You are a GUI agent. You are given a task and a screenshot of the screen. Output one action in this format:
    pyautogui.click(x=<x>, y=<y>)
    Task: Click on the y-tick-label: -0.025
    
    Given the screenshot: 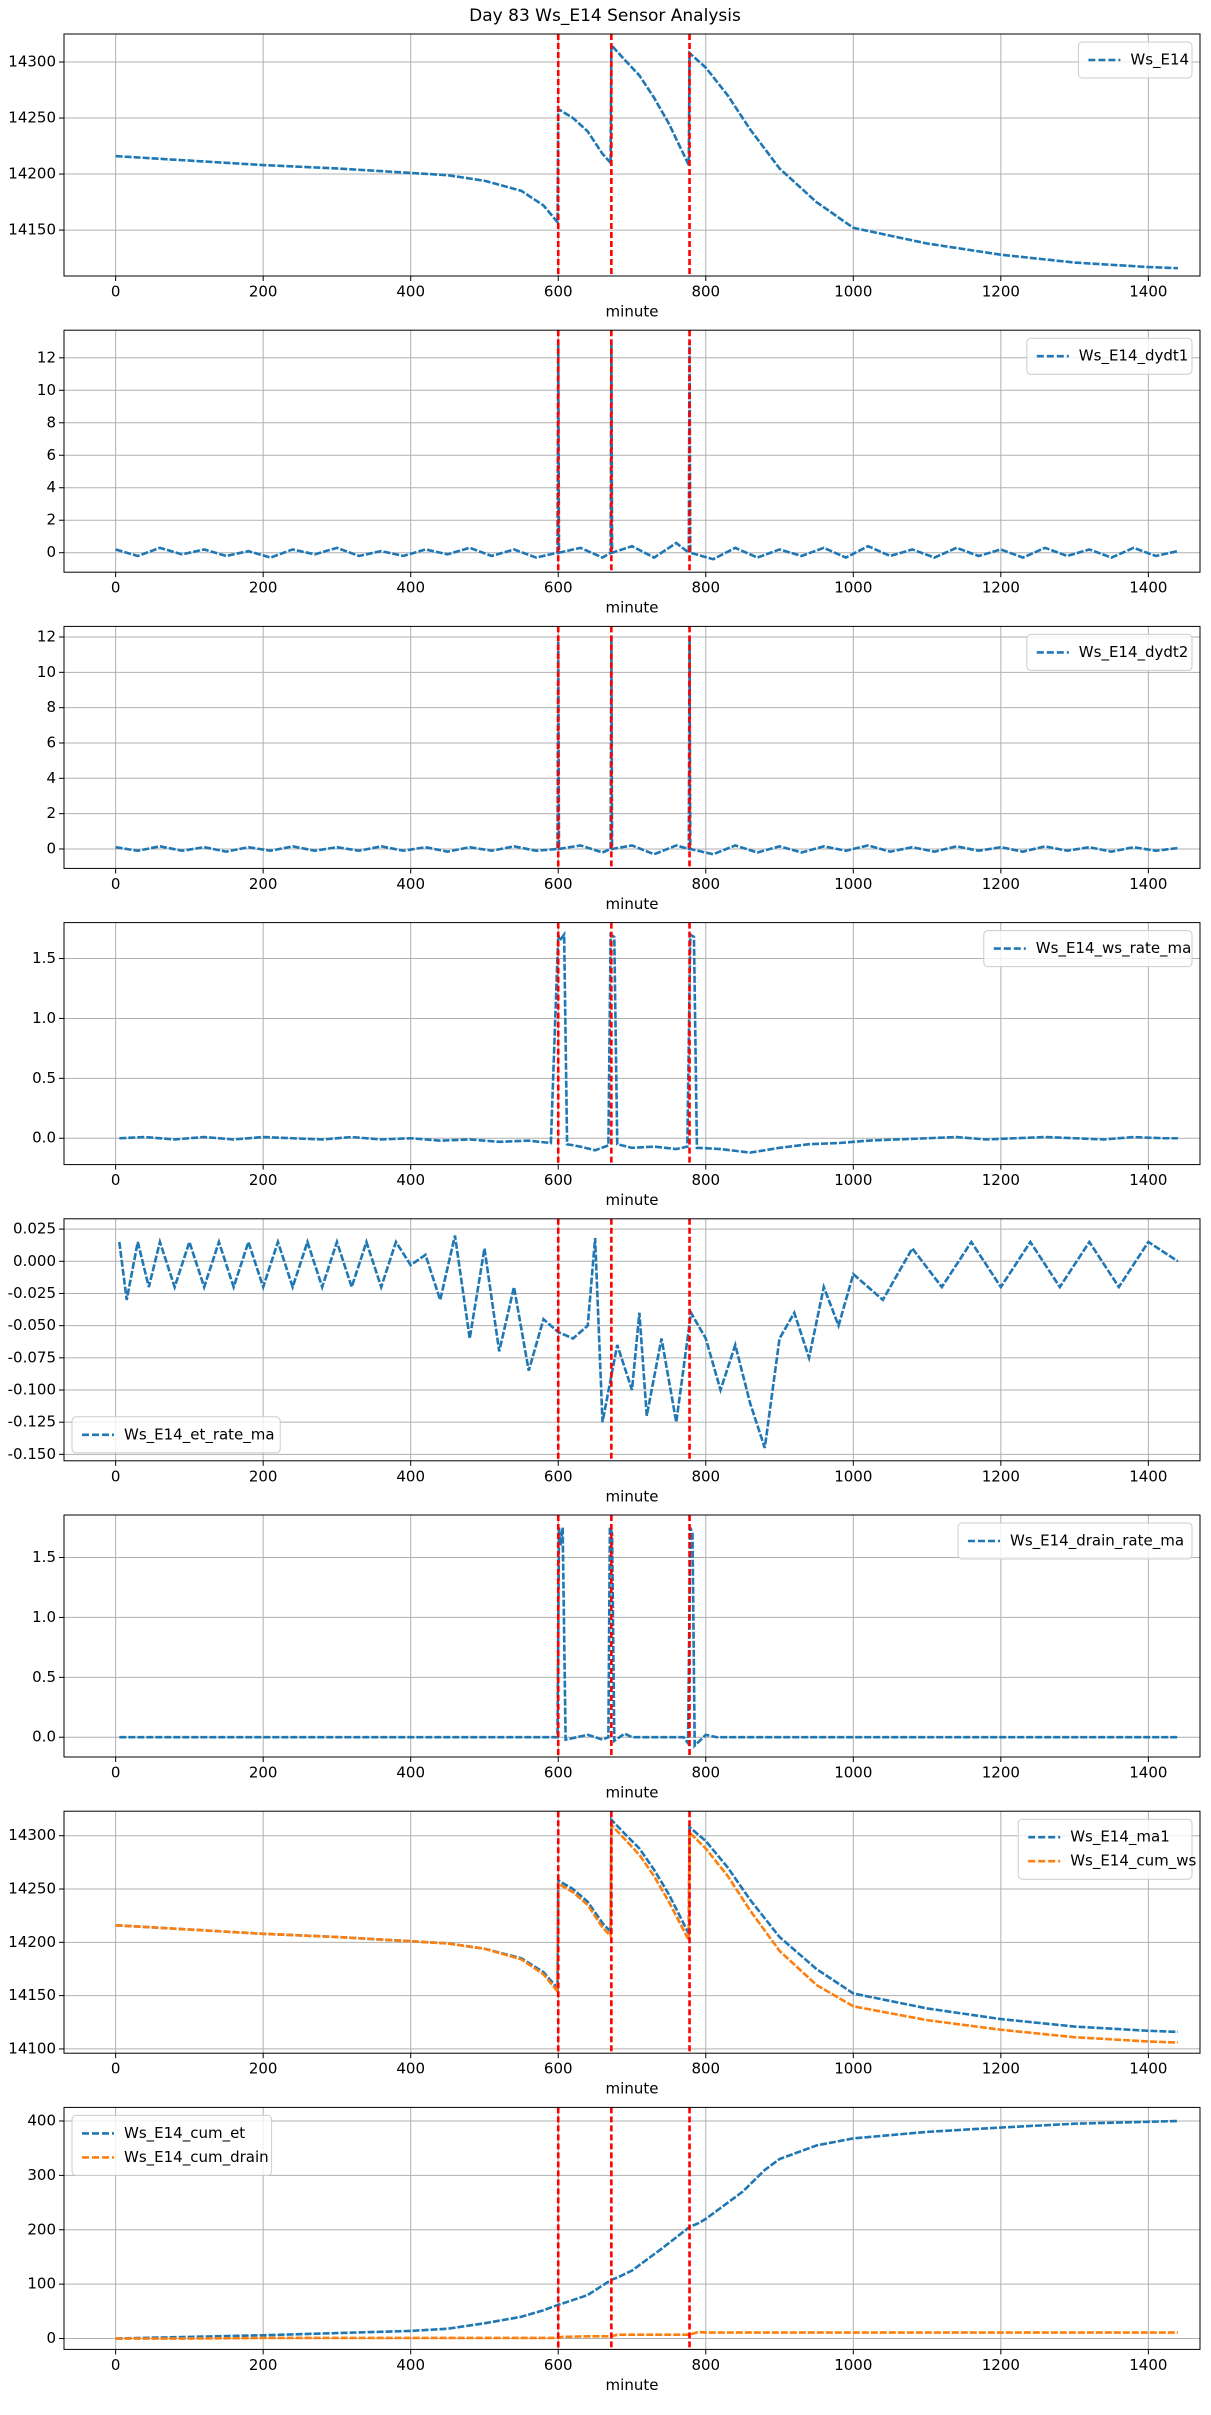 What is the action you would take?
    pyautogui.click(x=32, y=1293)
    